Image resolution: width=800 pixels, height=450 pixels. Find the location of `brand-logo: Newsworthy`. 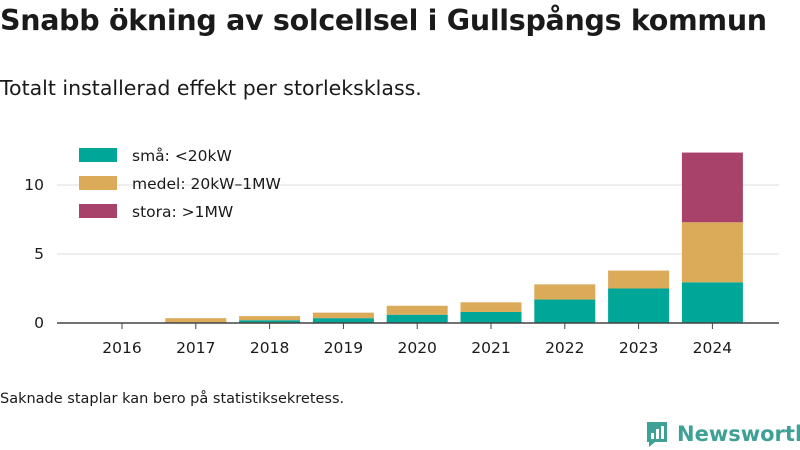

brand-logo: Newsworthy is located at coordinates (722, 434).